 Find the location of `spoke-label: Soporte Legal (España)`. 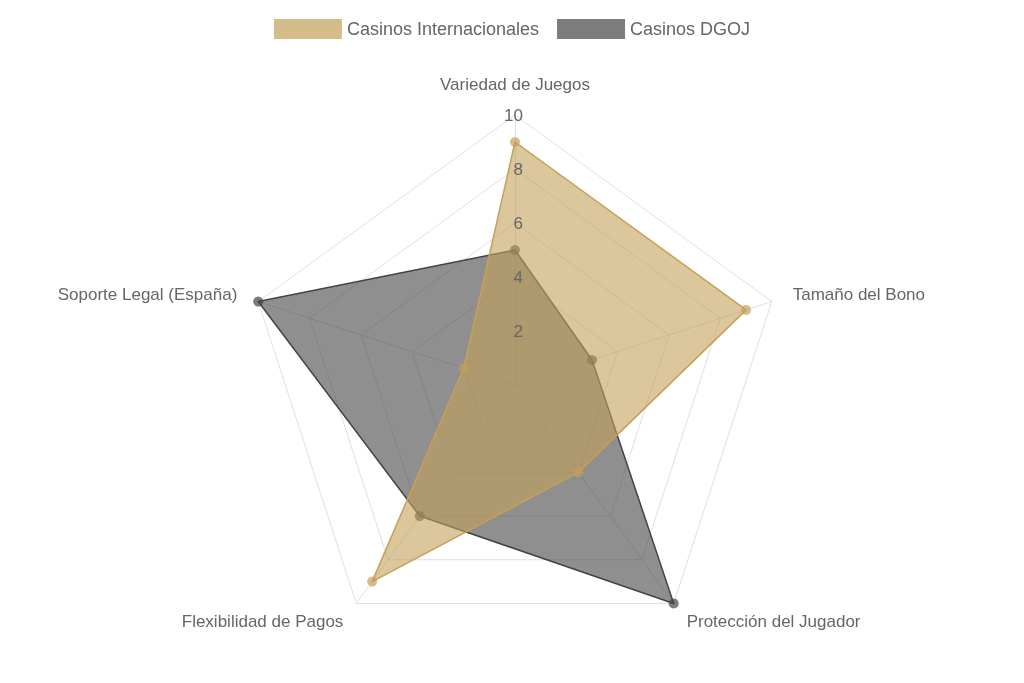

spoke-label: Soporte Legal (España) is located at coordinates (147, 295).